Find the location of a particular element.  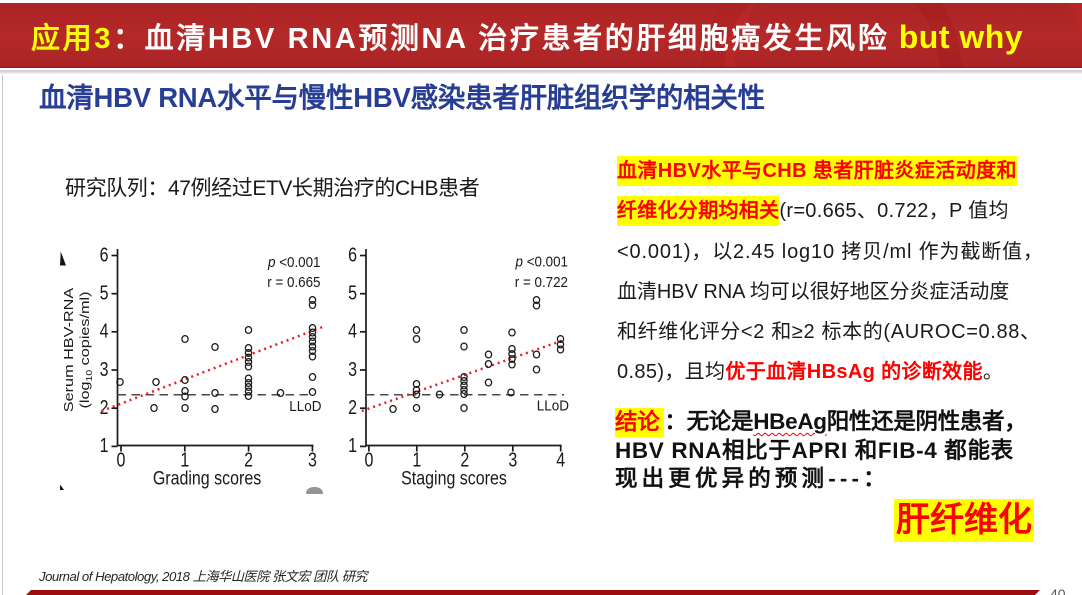

svg-text: r = 0.665 is located at coordinates (293, 282).